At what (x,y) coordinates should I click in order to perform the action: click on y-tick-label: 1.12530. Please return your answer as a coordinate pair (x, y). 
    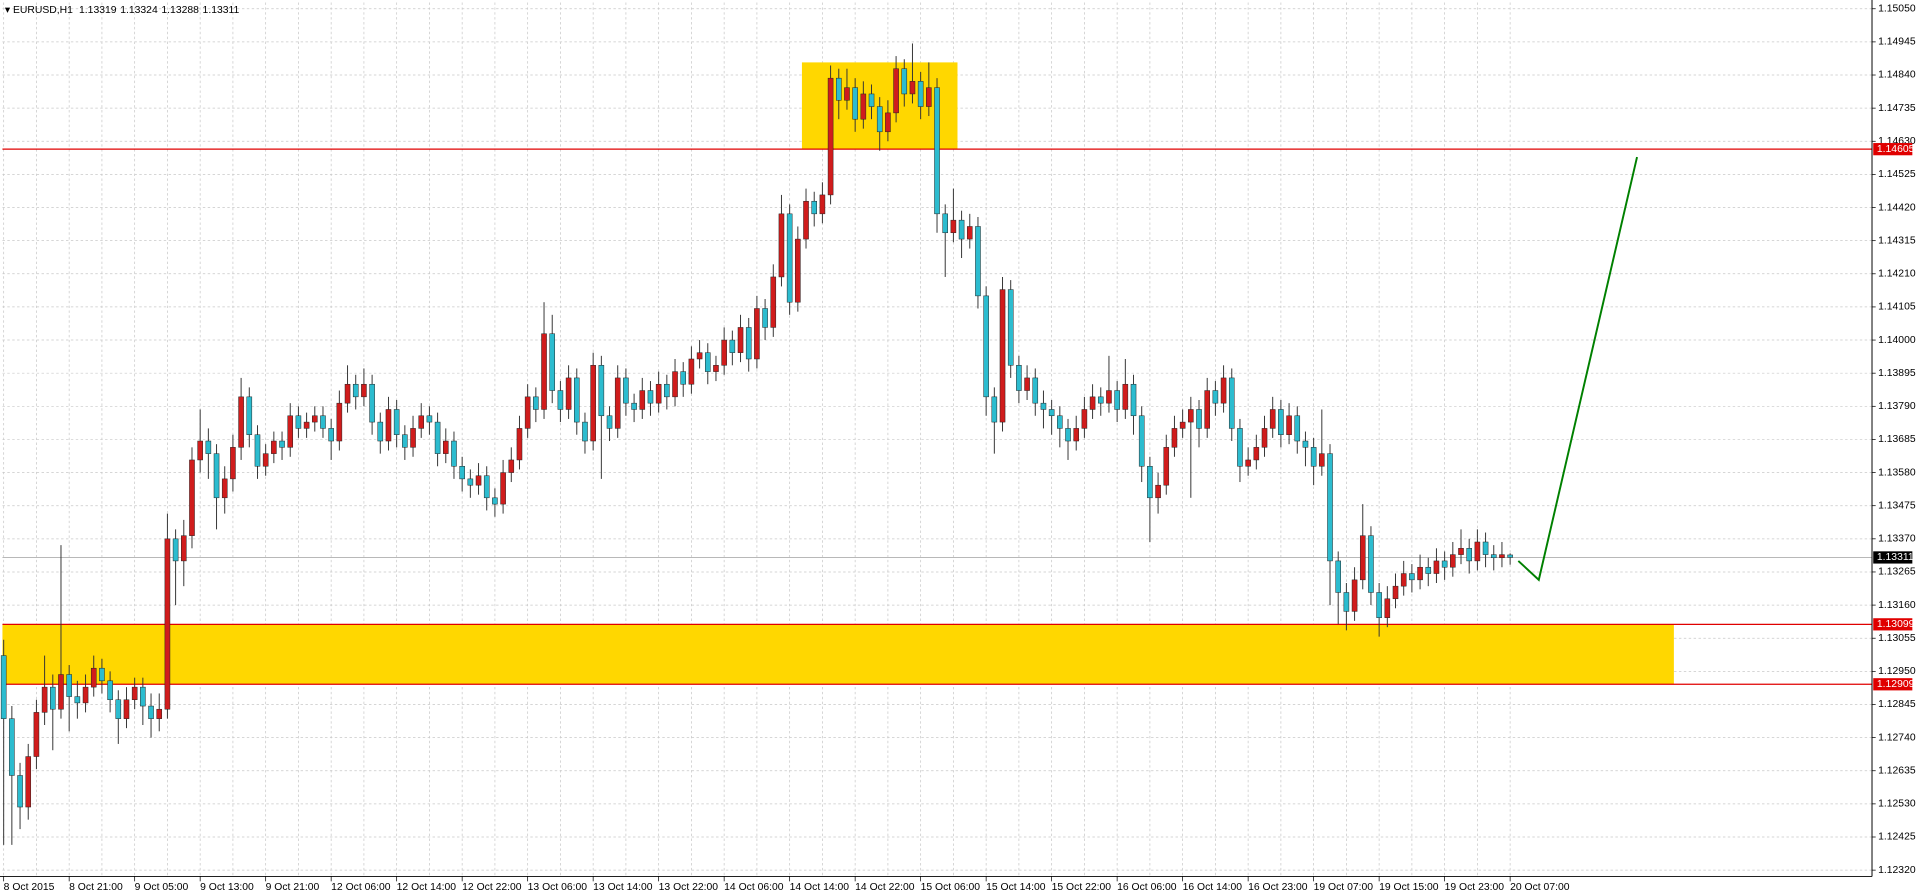
    Looking at the image, I should click on (1897, 804).